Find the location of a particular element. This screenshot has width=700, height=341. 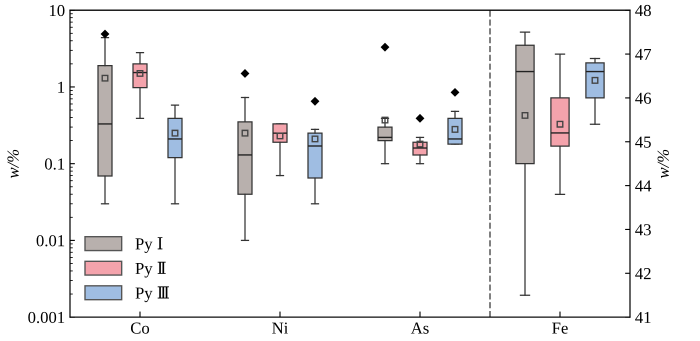

y2-axis-title: w/% is located at coordinates (663, 164).